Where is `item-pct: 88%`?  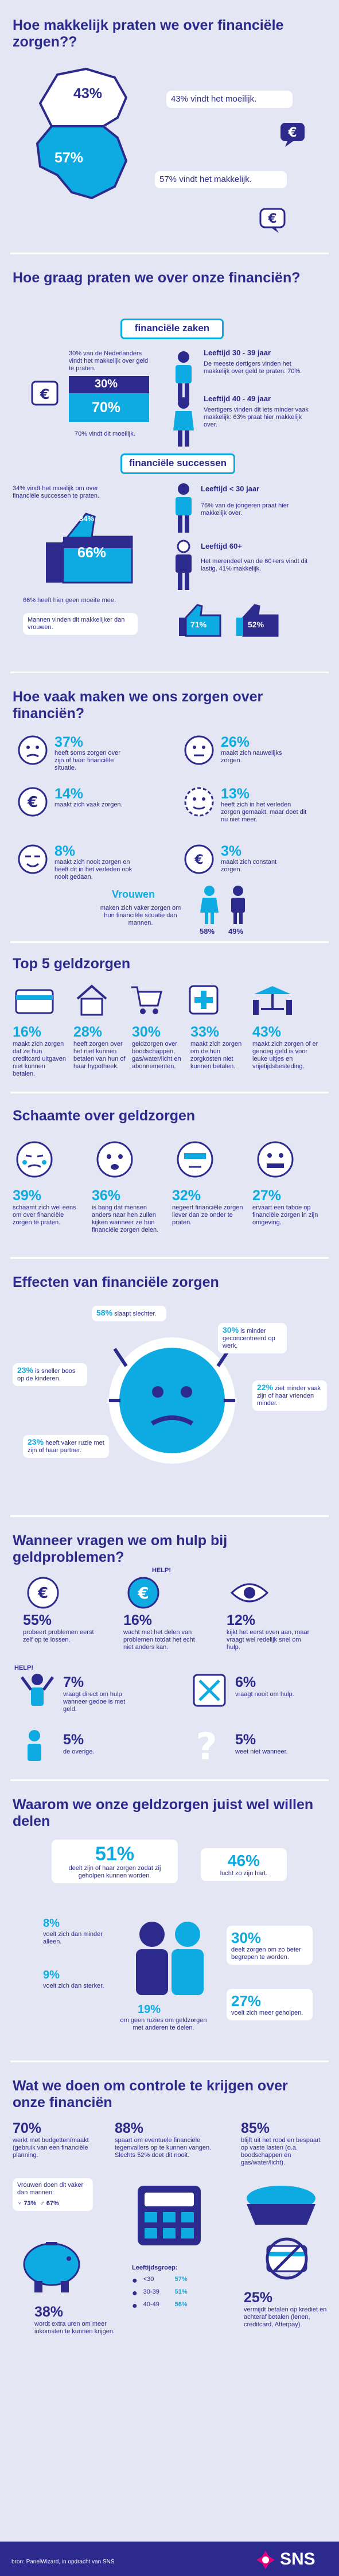 item-pct: 88% is located at coordinates (130, 2128).